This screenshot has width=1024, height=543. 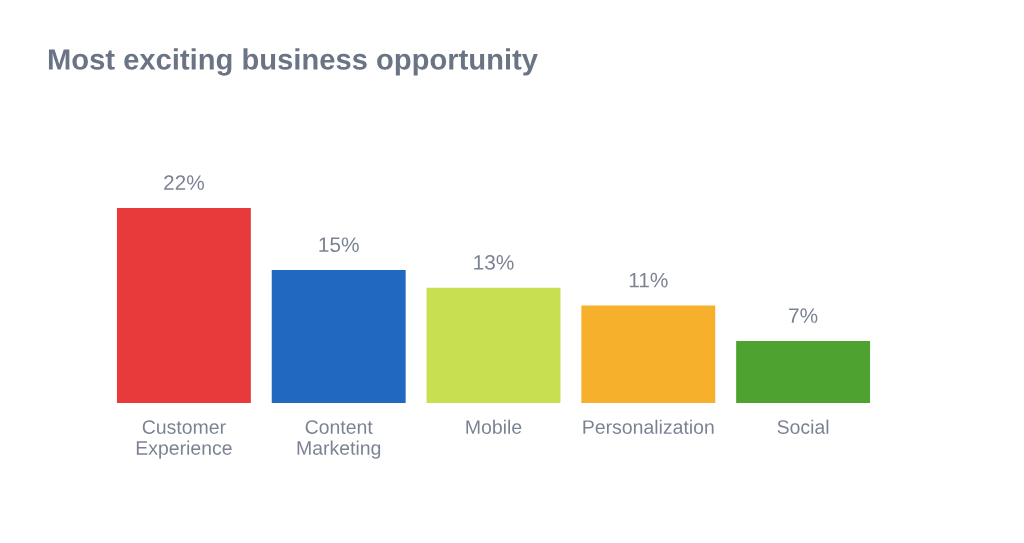 I want to click on data-label: 7%, so click(x=803, y=315).